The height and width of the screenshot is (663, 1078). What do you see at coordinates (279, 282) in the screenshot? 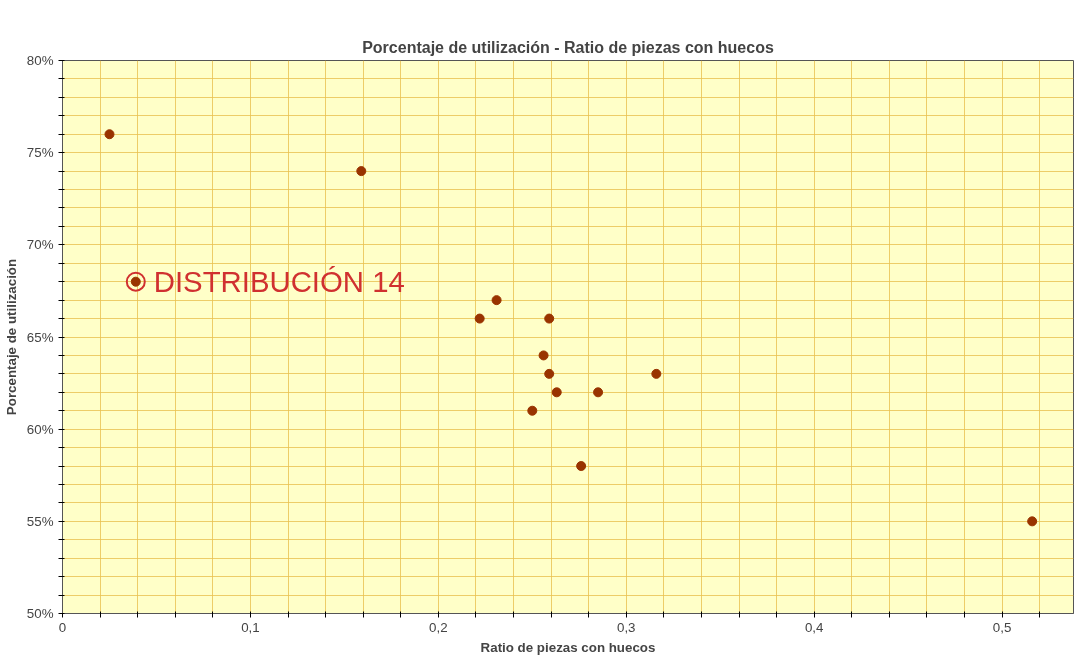
I see `annotation: DISTRIBUCIÓN 14` at bounding box center [279, 282].